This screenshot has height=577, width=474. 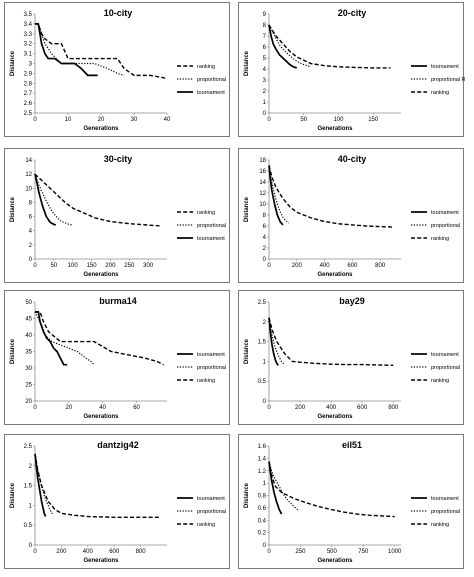 What do you see at coordinates (262, 161) in the screenshot?
I see `y-tick-label: 18` at bounding box center [262, 161].